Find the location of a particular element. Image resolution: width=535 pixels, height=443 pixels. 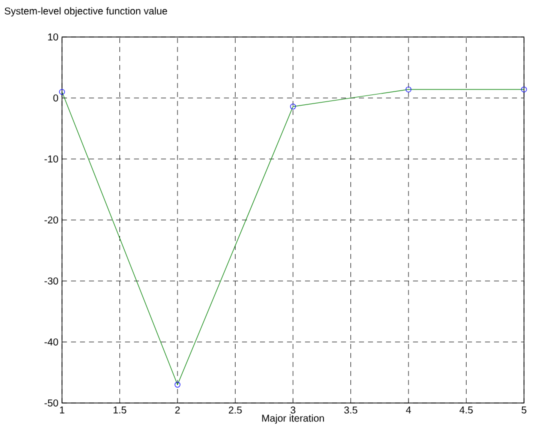

x-tick-label: 4.5 is located at coordinates (466, 410).